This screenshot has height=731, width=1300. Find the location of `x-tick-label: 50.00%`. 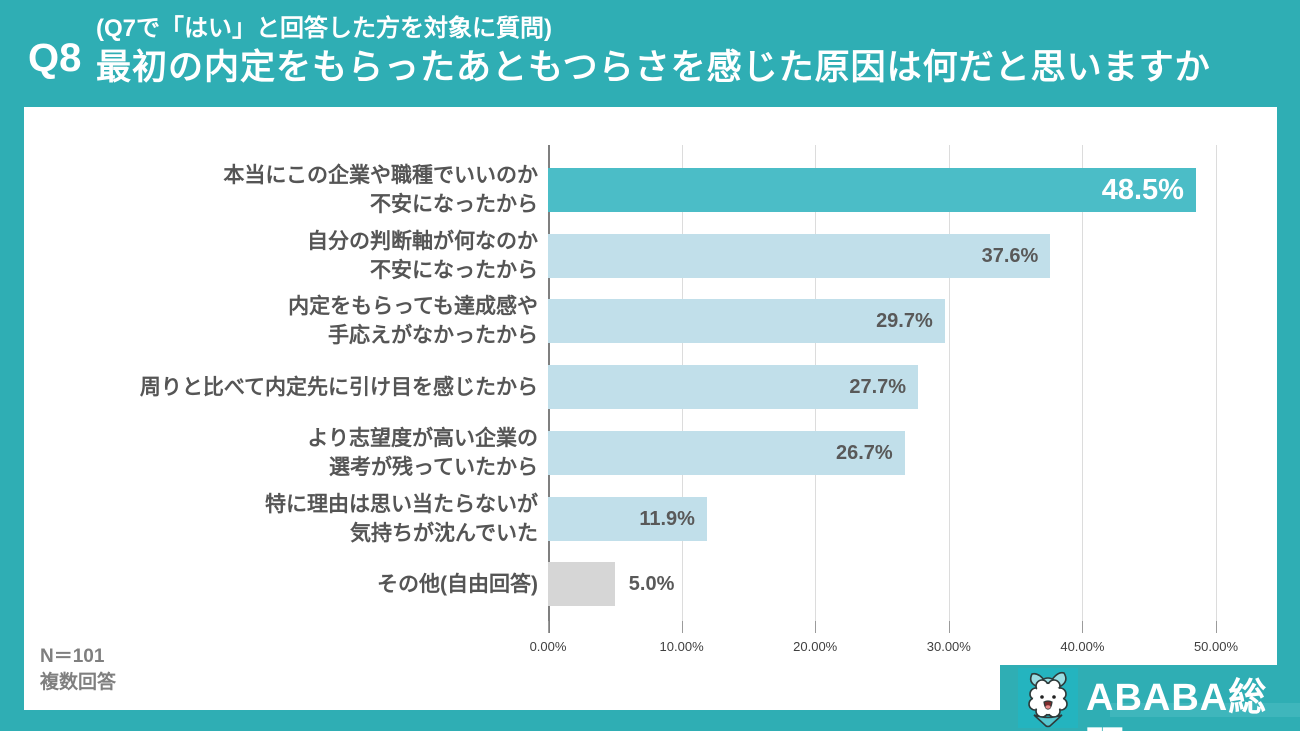

x-tick-label: 50.00% is located at coordinates (1216, 646).